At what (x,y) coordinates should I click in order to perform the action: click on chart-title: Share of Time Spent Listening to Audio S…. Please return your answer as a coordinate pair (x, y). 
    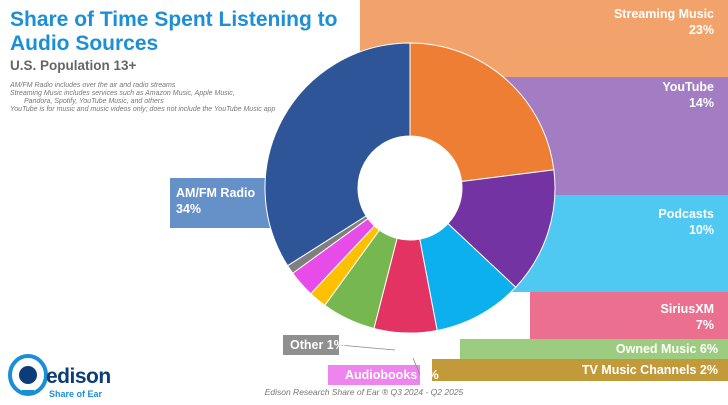
    Looking at the image, I should click on (174, 31).